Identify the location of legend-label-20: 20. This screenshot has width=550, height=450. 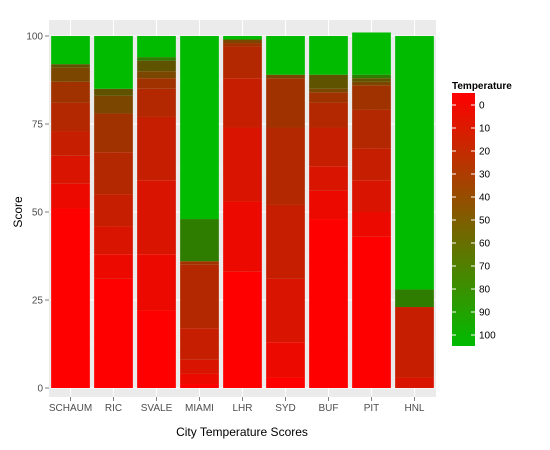
(485, 152).